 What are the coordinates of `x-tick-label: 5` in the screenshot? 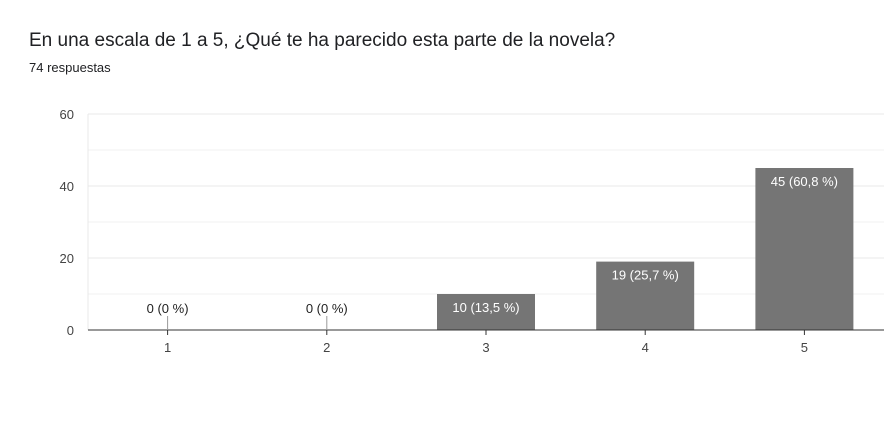 It's located at (804, 347).